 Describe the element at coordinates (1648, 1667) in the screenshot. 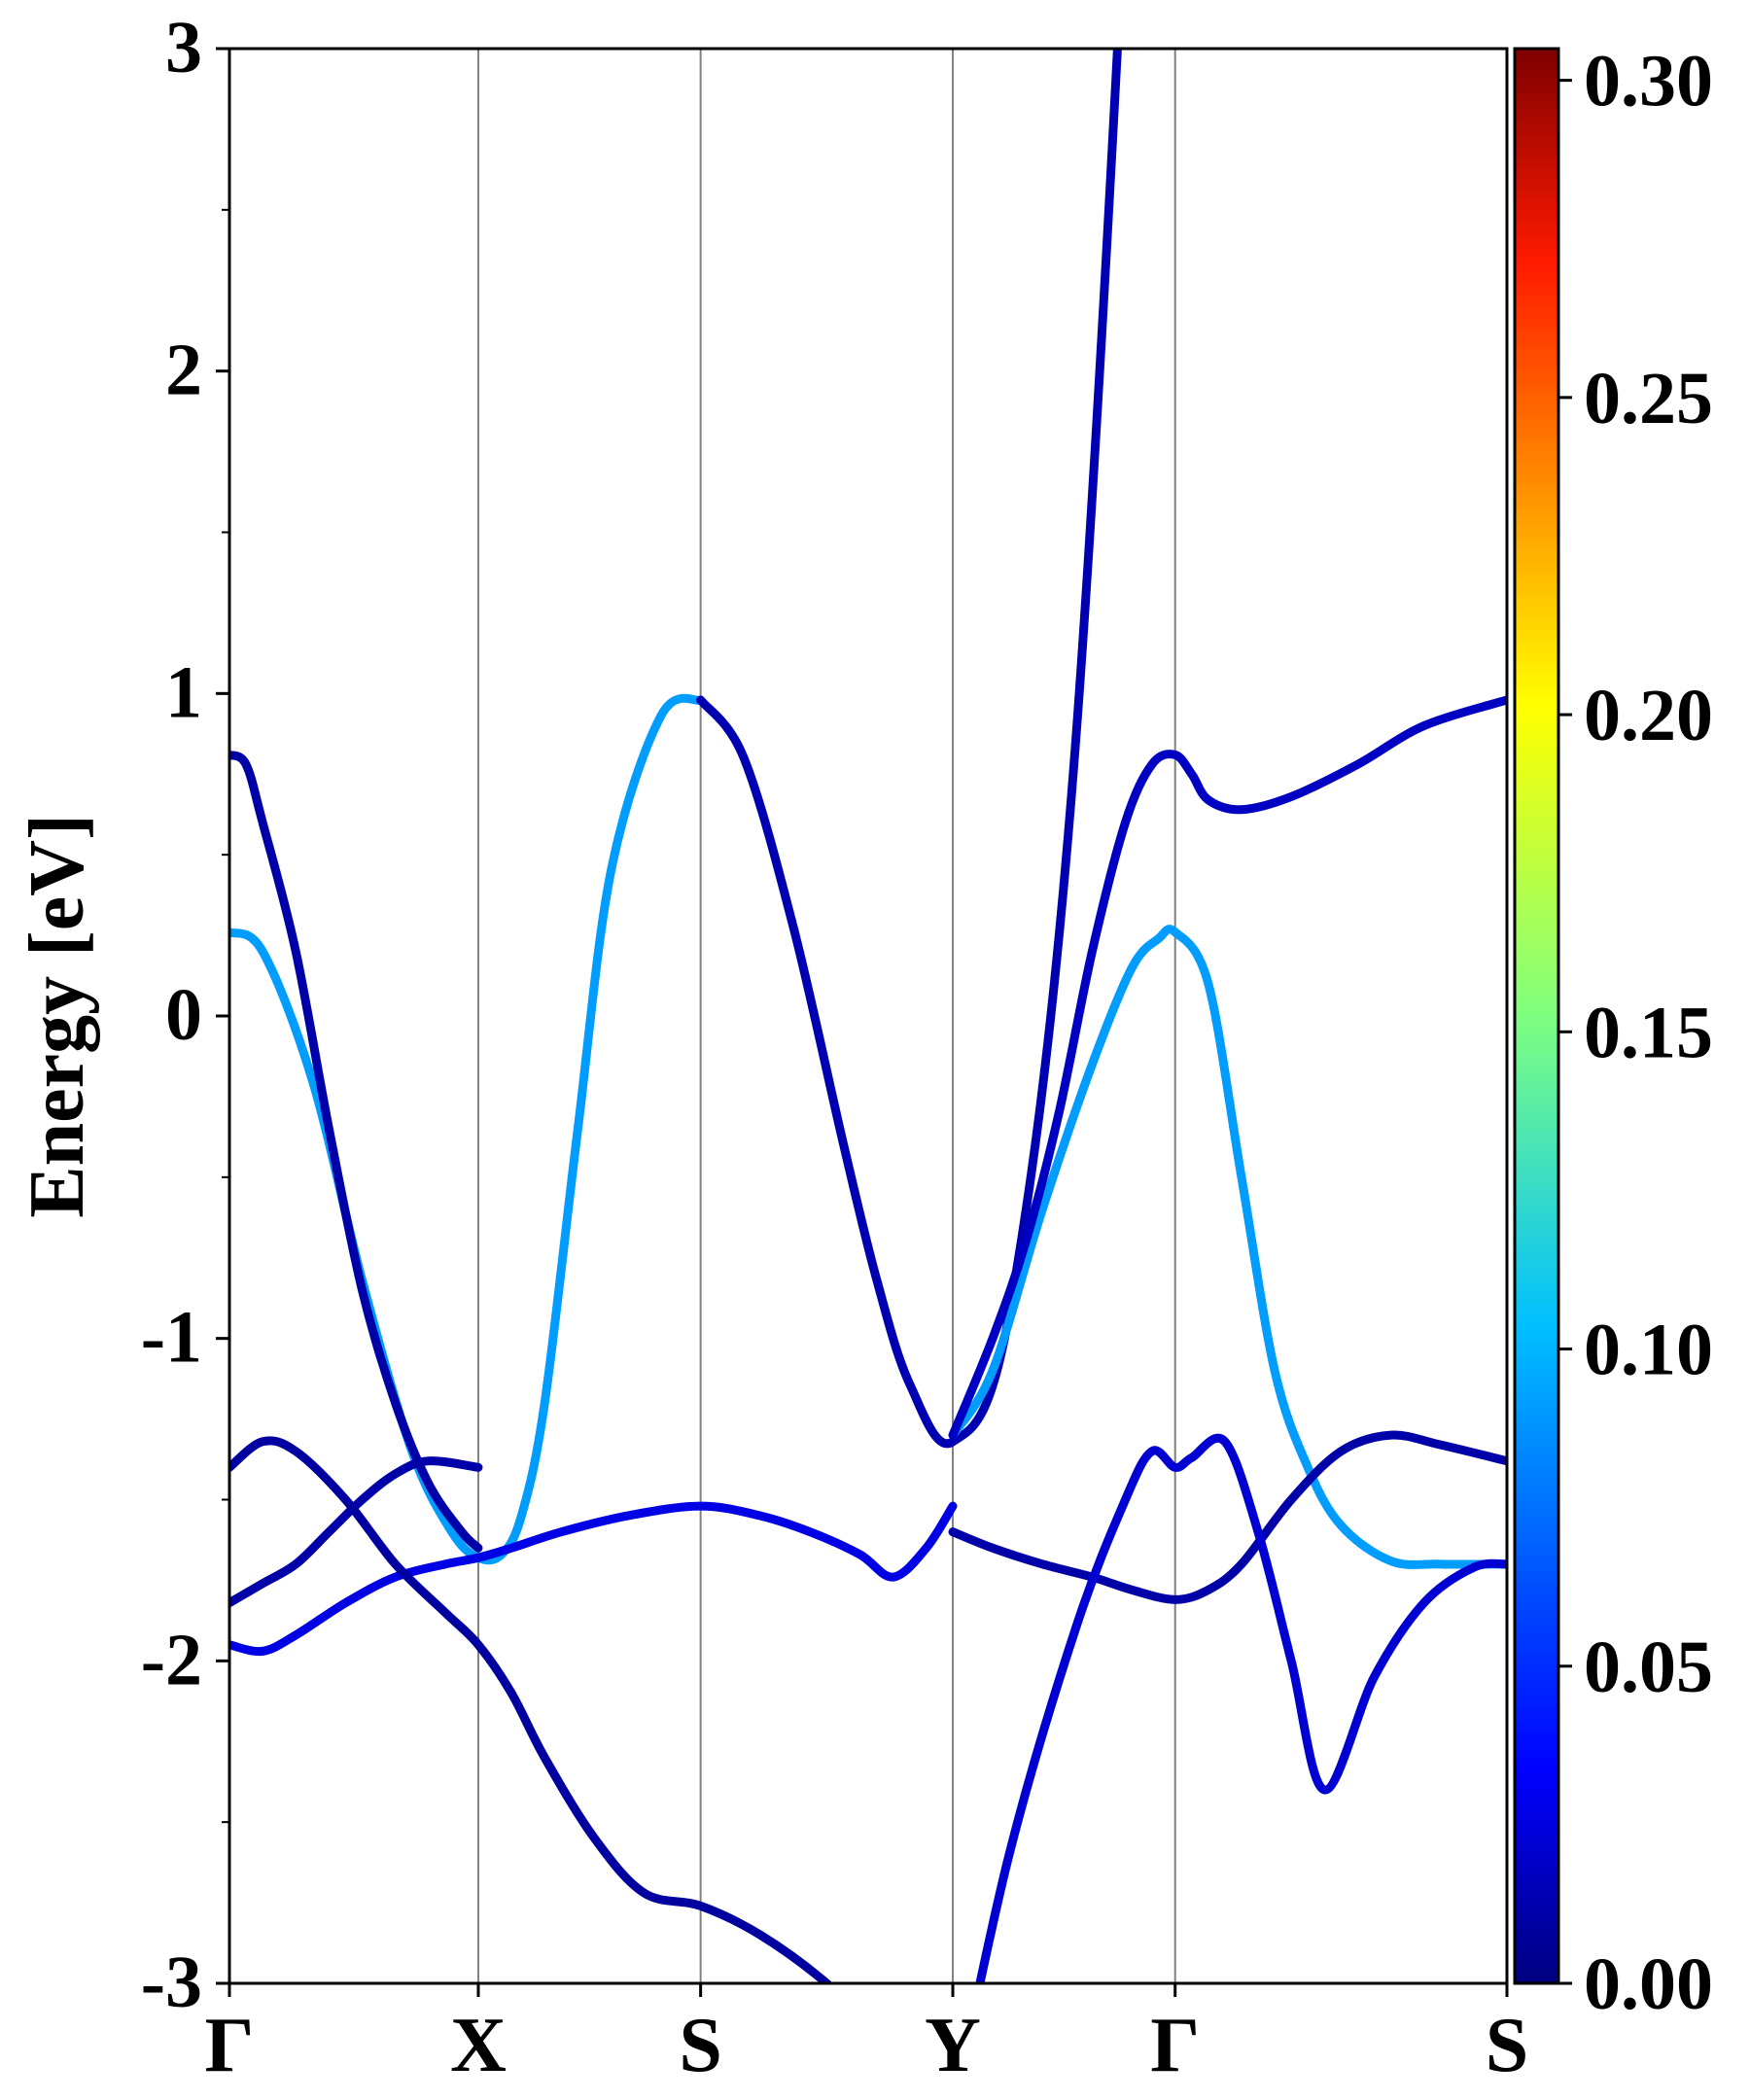

I see `colorbar-tick-label: 0.05` at that location.